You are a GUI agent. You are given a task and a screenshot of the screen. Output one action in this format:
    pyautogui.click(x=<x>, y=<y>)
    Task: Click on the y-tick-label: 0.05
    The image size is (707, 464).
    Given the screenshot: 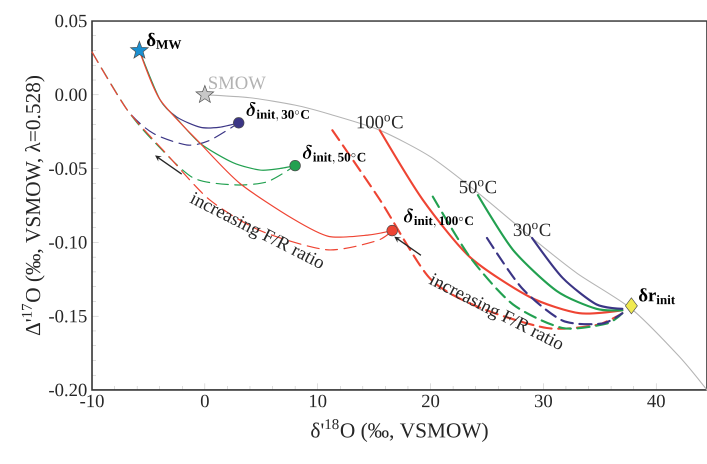 What is the action you would take?
    pyautogui.click(x=71, y=21)
    